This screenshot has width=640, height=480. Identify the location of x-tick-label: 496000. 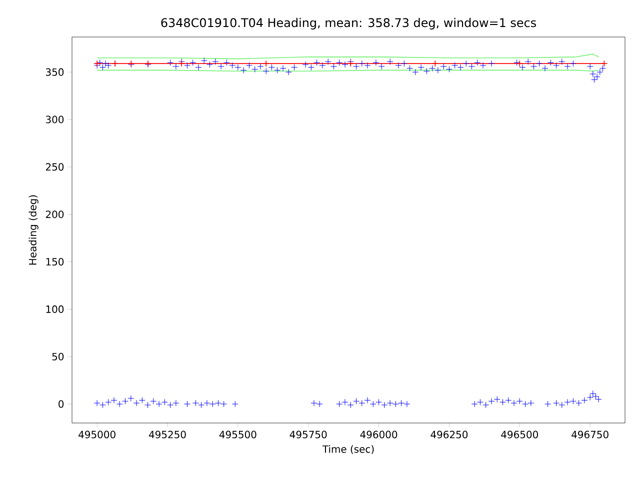
(379, 434).